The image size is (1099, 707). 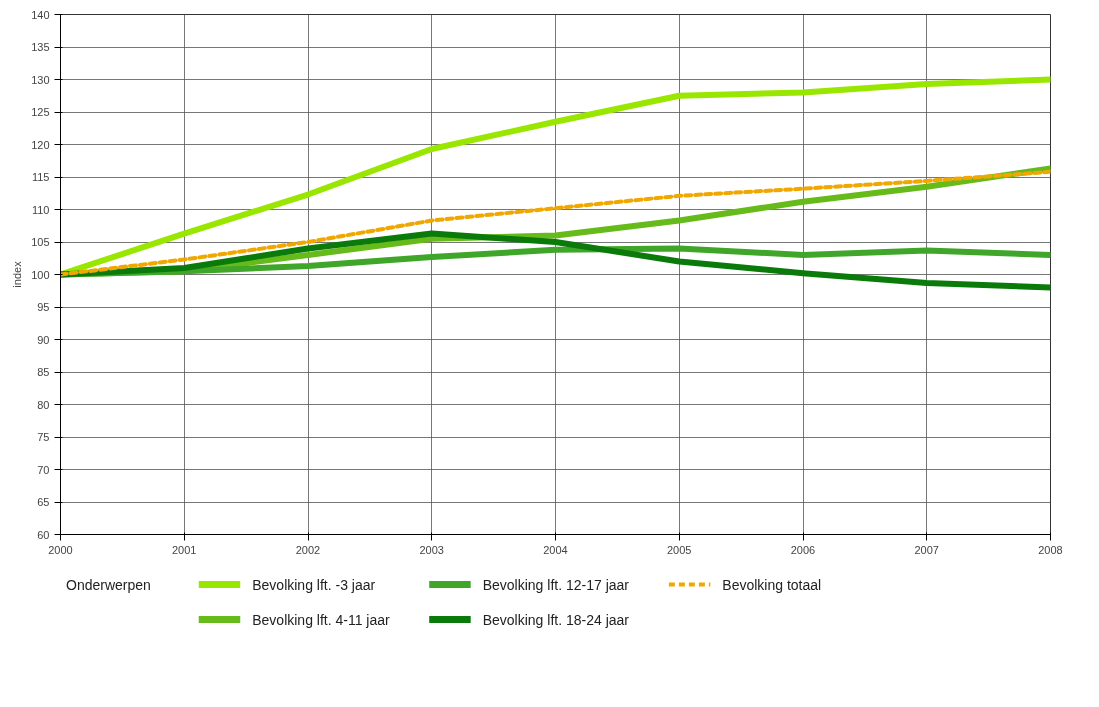 I want to click on y-tick-label: 115, so click(x=40, y=177).